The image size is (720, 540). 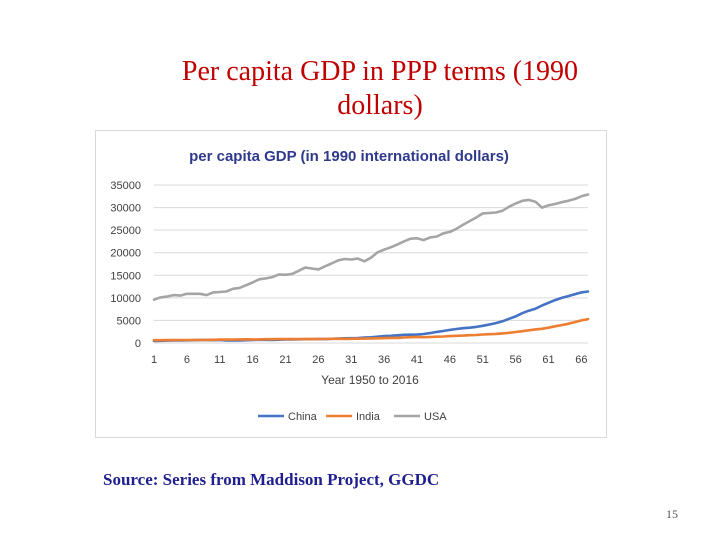 I want to click on y-tick-label: 20000, so click(x=125, y=254).